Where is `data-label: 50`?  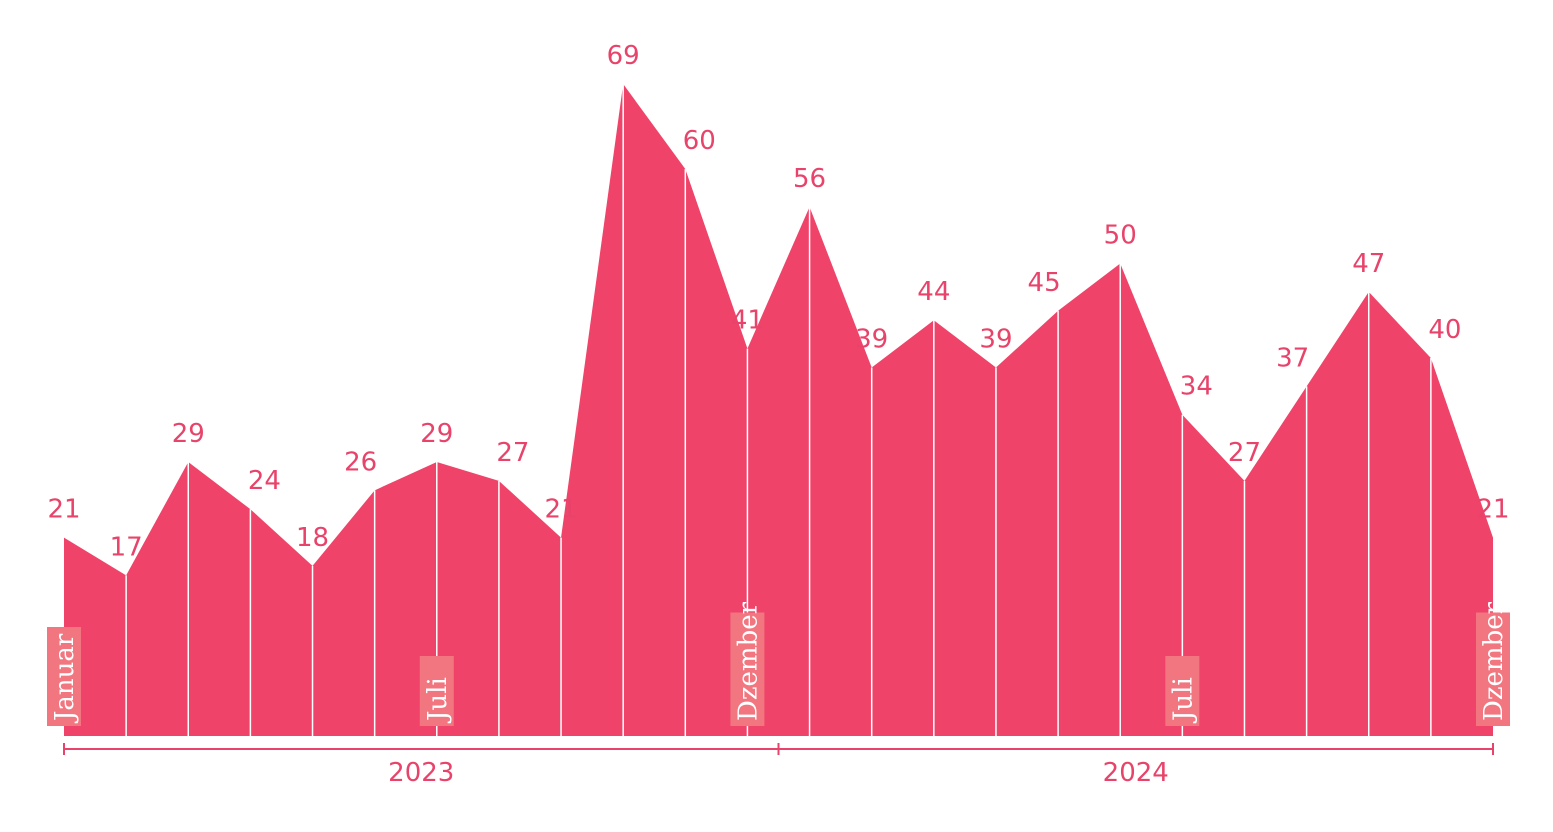 data-label: 50 is located at coordinates (1120, 236).